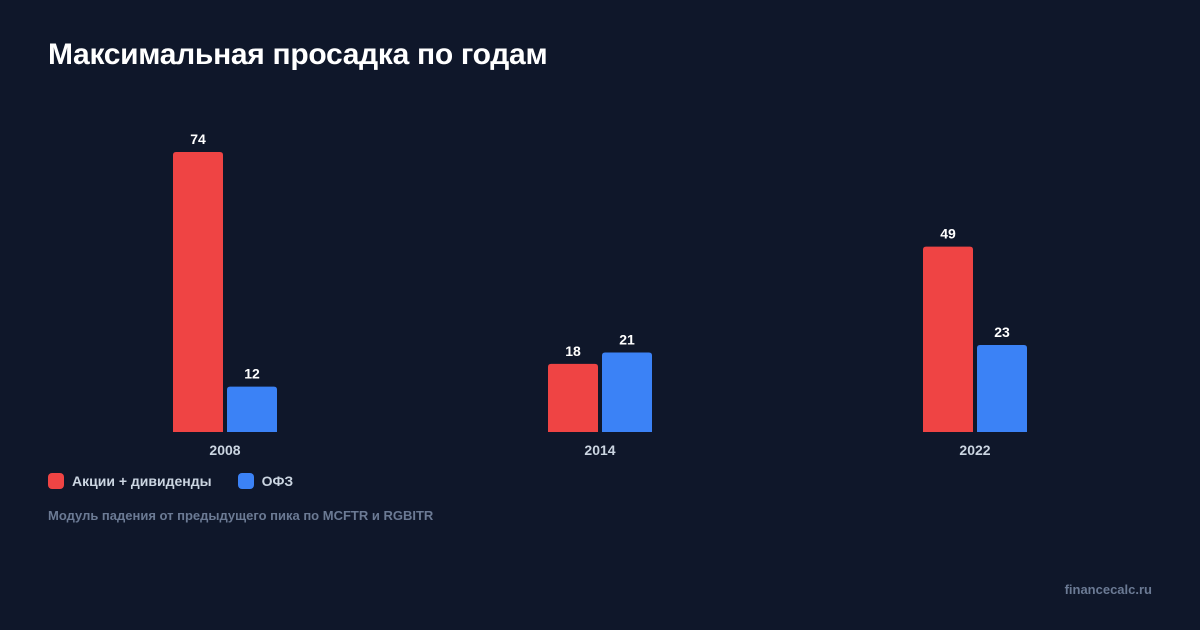 The height and width of the screenshot is (630, 1200). What do you see at coordinates (1002, 332) in the screenshot?
I see `value-label-2022-series-1: 23` at bounding box center [1002, 332].